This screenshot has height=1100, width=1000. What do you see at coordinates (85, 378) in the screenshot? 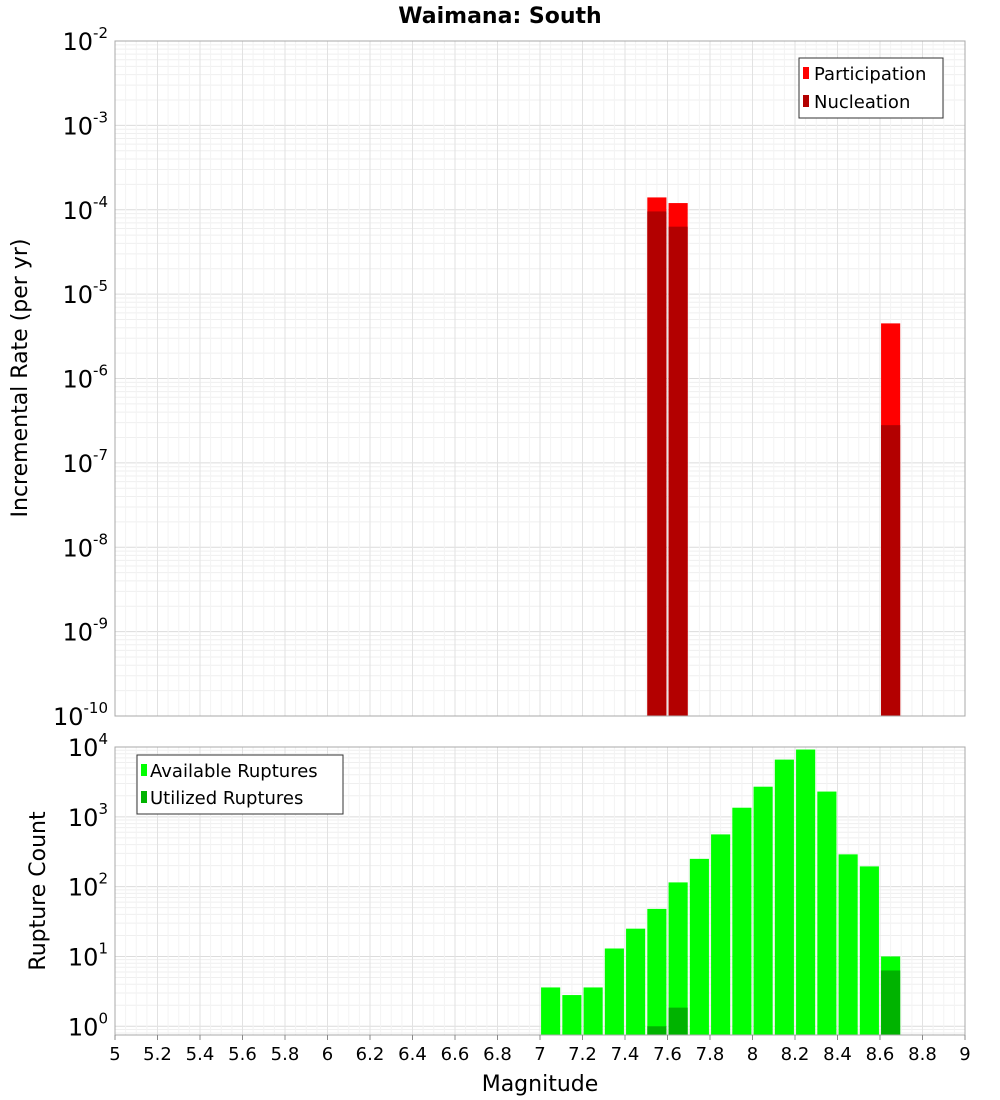
I see `rate-y-tick-label: 10⁻⁶` at bounding box center [85, 378].